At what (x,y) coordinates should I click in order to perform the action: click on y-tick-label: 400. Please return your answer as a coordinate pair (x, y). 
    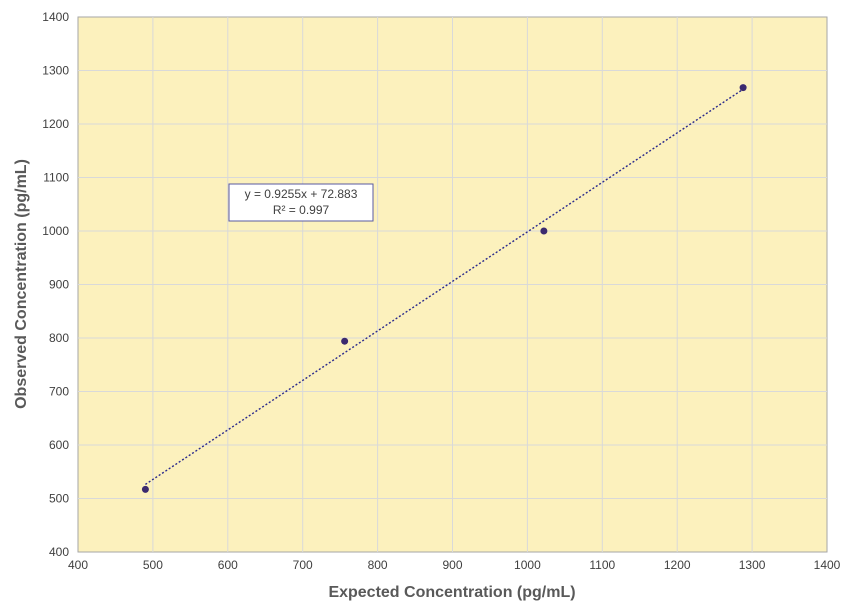
    Looking at the image, I should click on (59, 552).